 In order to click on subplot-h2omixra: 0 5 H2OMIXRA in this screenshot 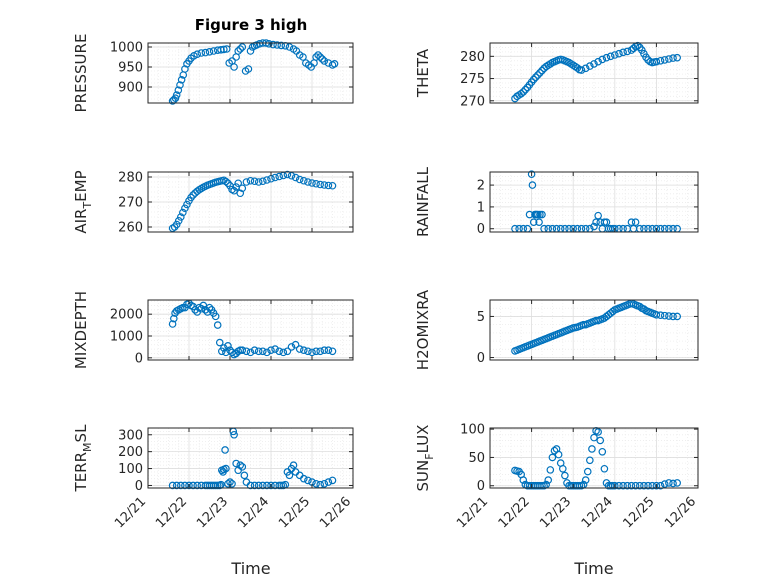, I will do `click(556, 329)`.